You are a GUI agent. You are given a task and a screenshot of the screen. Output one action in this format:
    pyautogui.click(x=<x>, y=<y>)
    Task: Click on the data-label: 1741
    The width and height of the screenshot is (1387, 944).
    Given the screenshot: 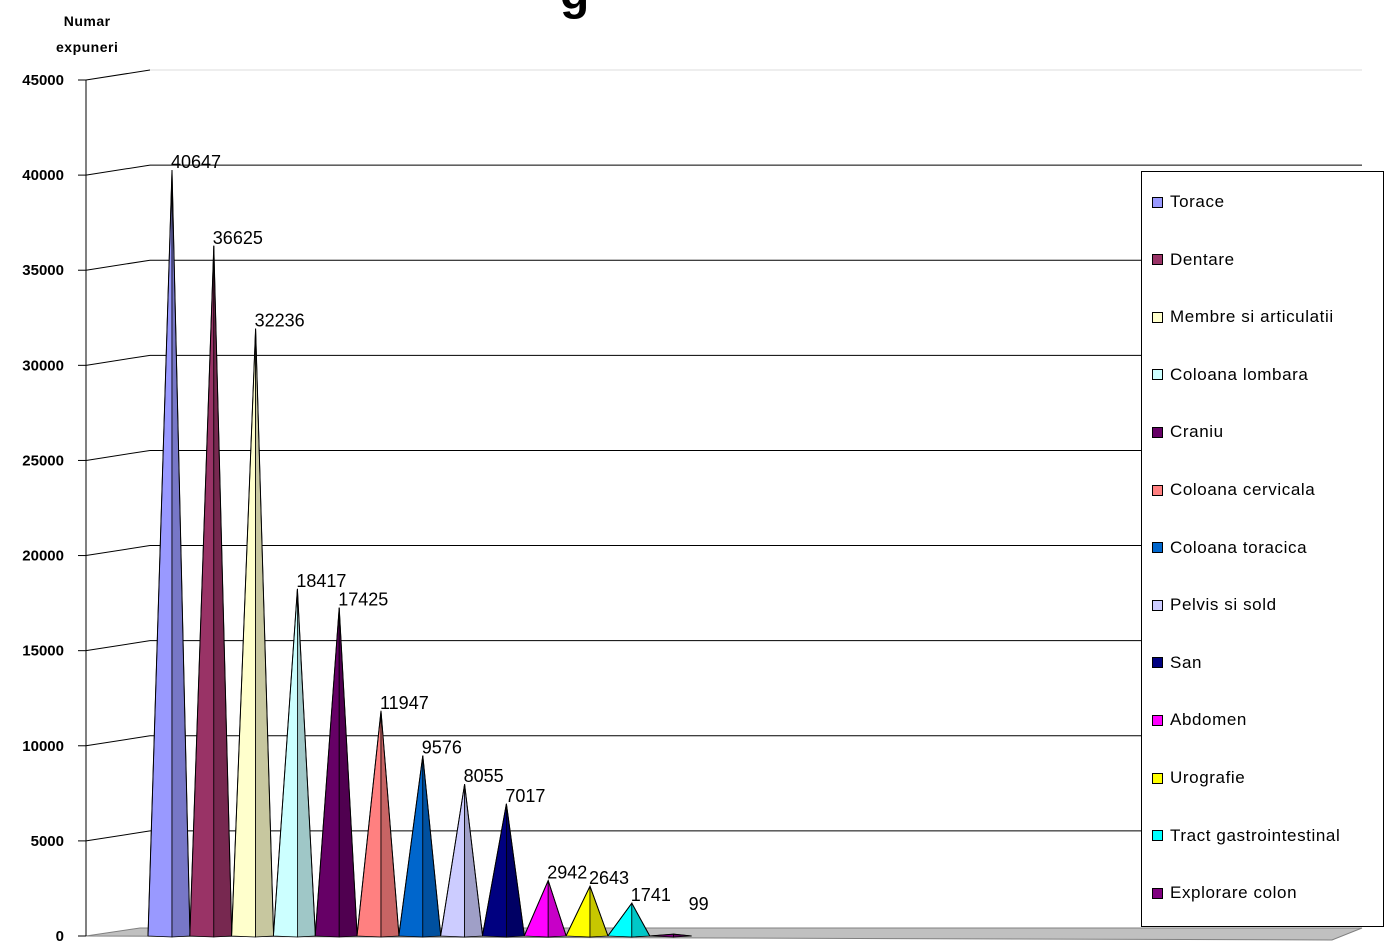 What is the action you would take?
    pyautogui.click(x=651, y=895)
    